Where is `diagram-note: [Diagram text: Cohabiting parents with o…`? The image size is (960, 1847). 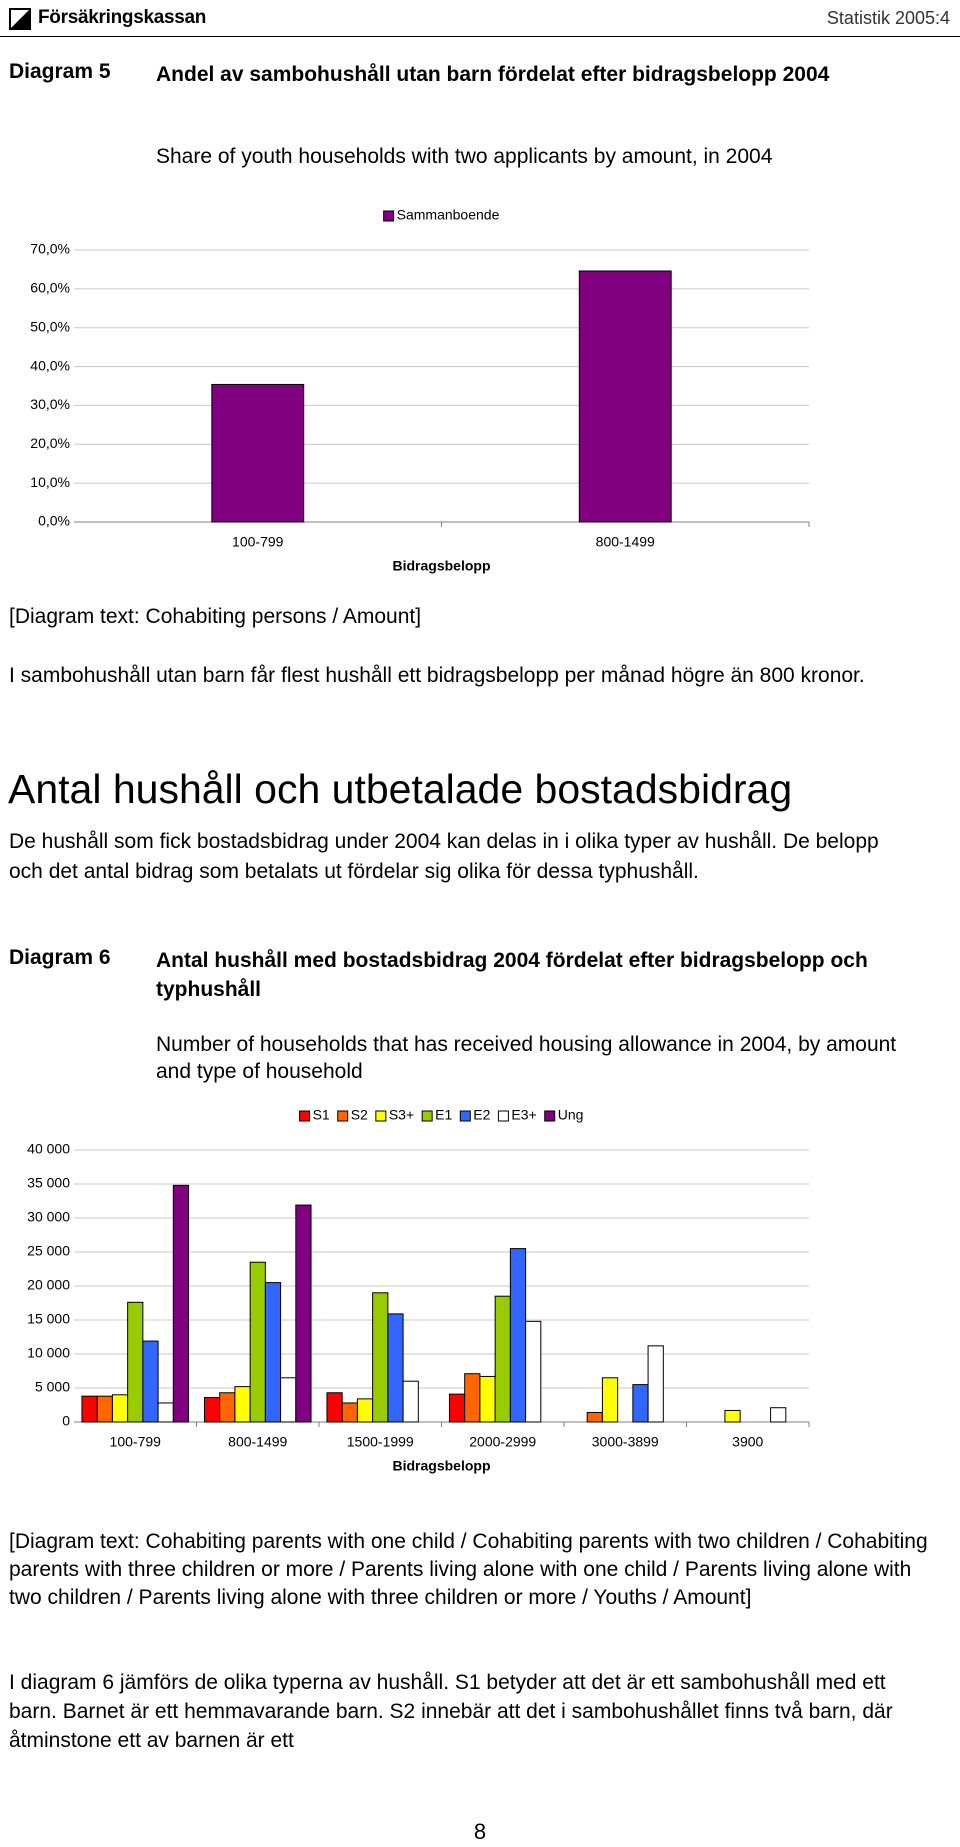 diagram-note: [Diagram text: Cohabiting parents with o… is located at coordinates (468, 1569).